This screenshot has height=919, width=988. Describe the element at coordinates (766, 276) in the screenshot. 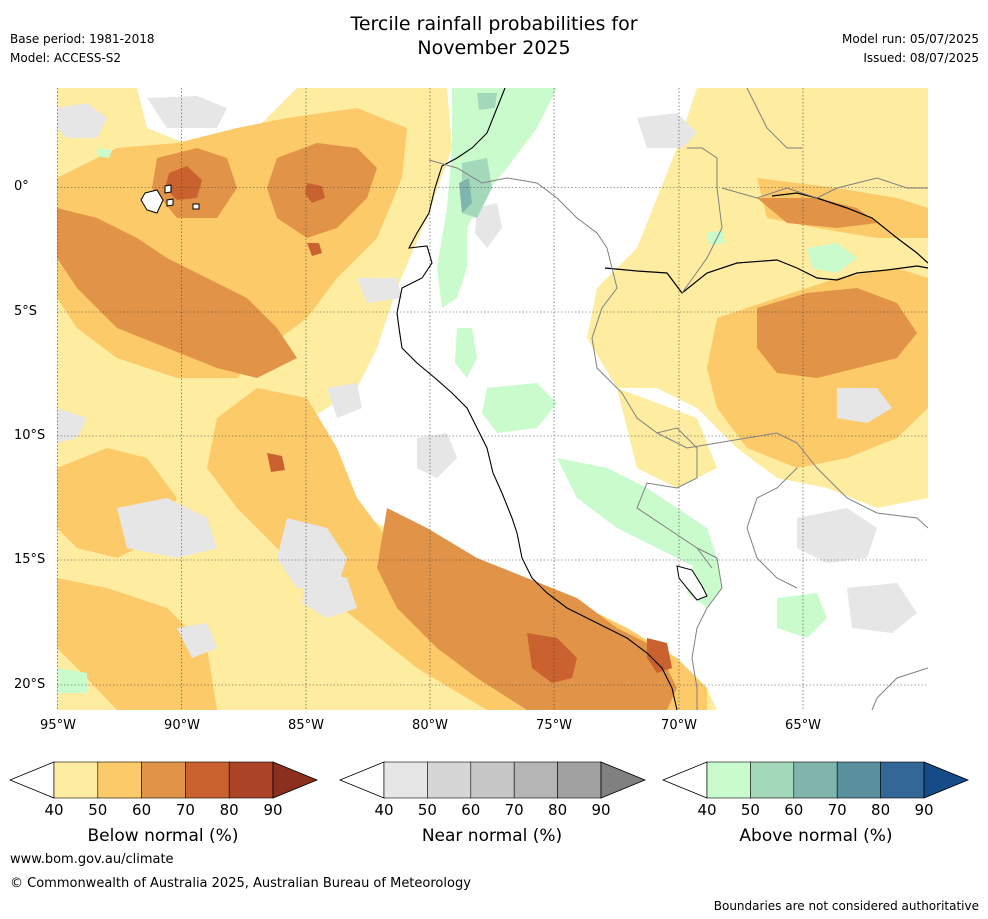

I see `amazon-river` at that location.